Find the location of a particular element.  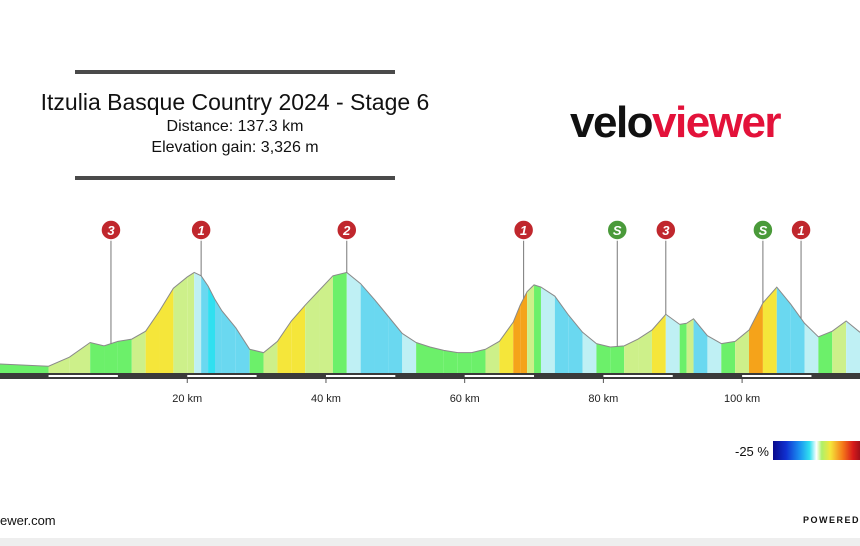

elevation-gain-label: Elevation gain: 3,326 m is located at coordinates (235, 147).